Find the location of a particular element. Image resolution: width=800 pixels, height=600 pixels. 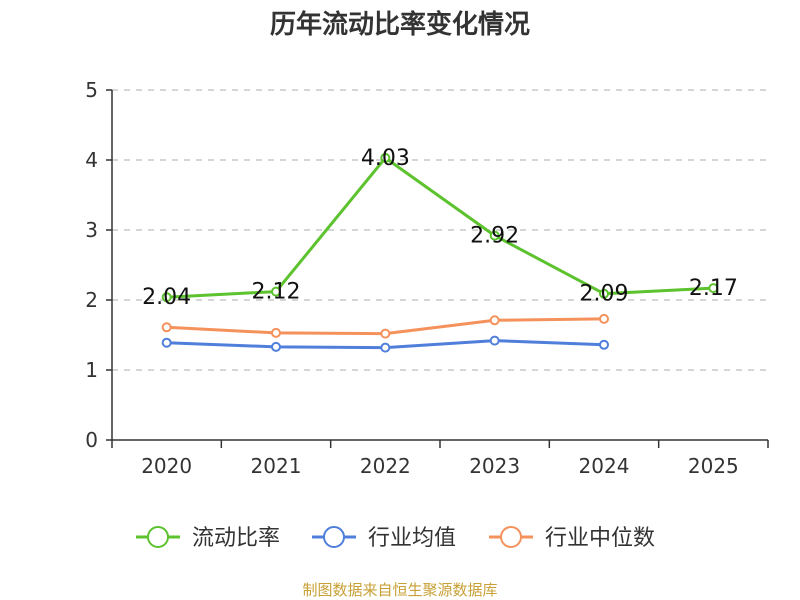

legend: 流动比率 行业均值 行业中位数 is located at coordinates (395, 538).